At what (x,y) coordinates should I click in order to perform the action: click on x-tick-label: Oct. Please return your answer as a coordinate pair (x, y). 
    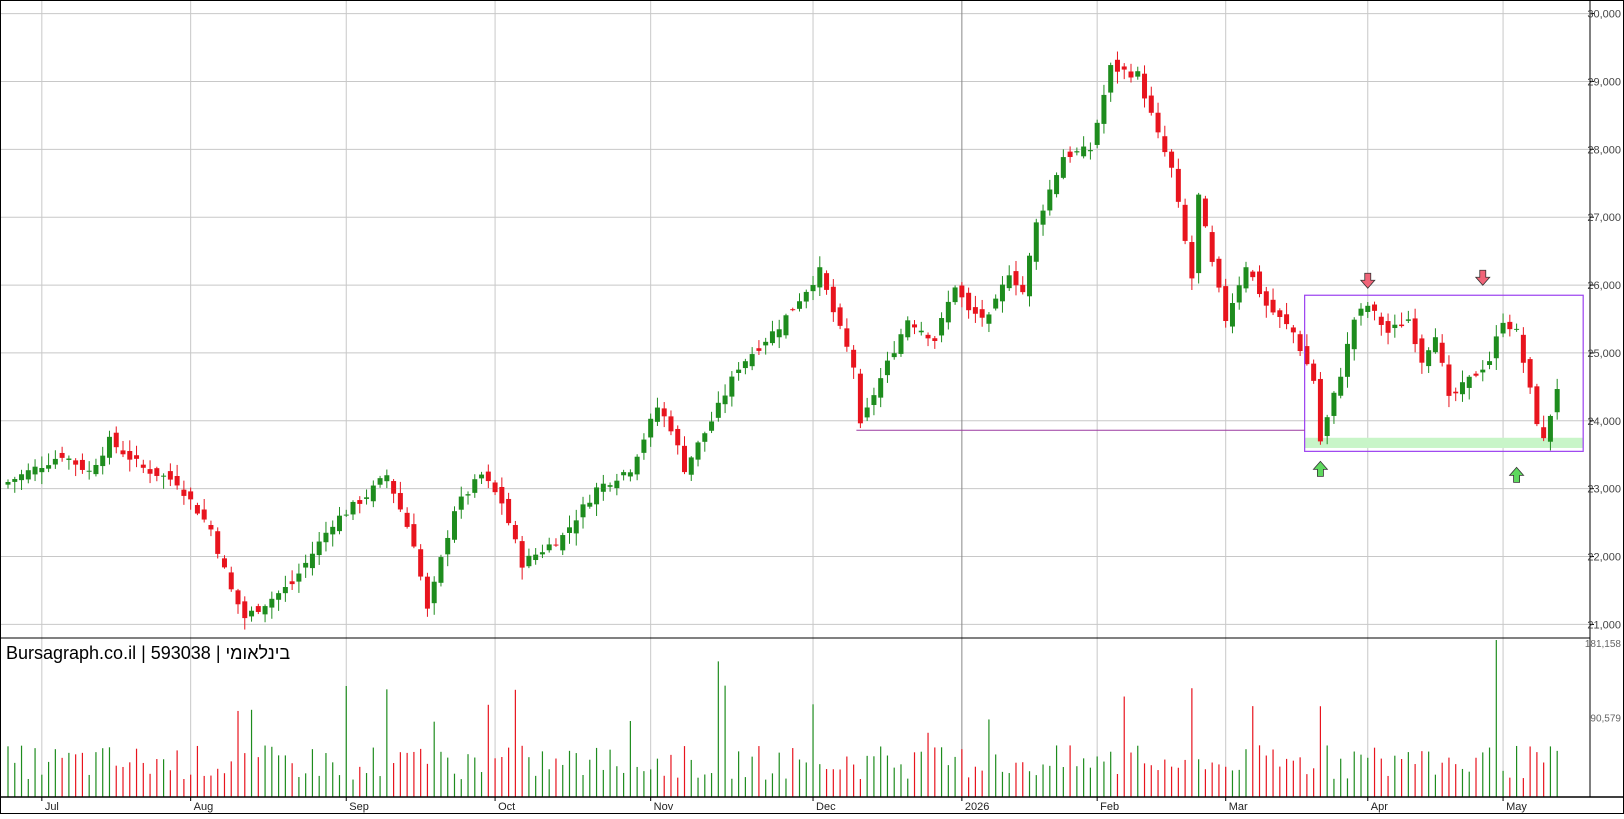
    Looking at the image, I should click on (506, 807).